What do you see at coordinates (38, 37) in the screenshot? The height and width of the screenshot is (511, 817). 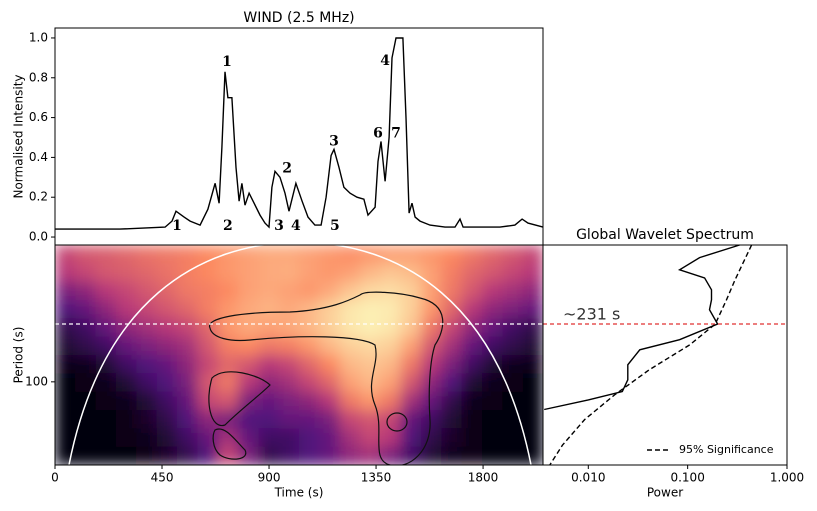 I see `y-tick-label: 1.0` at bounding box center [38, 37].